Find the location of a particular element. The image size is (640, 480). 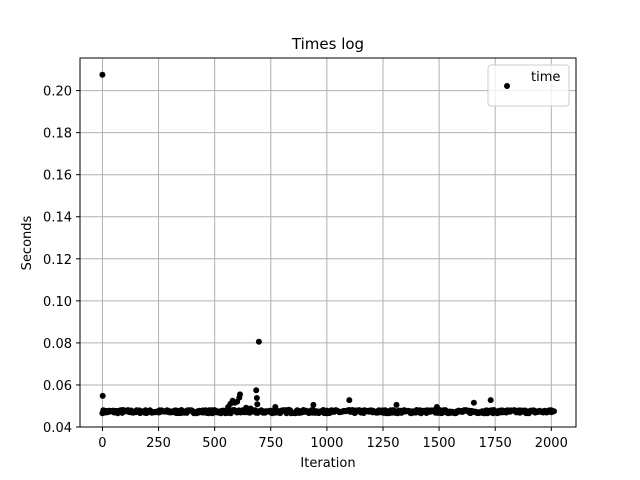

y-axis-ticks: 0.04 0.06 0.08 0.10 0.12 0.14 0.16 0.18 0.20 is located at coordinates (61, 260).